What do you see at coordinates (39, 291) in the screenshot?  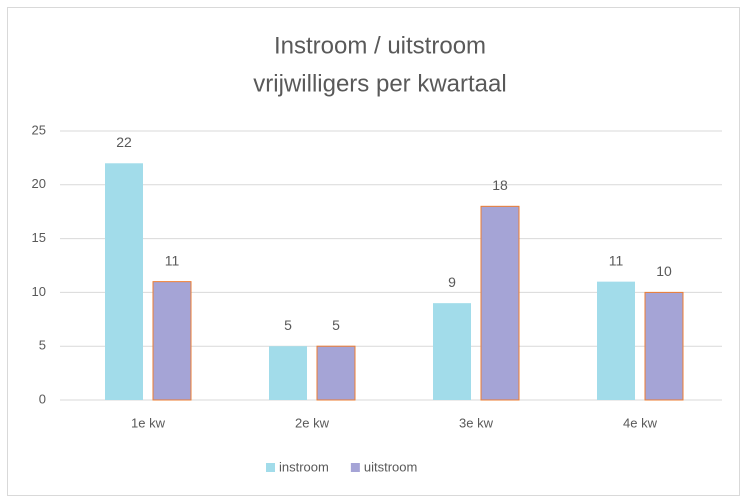 I see `y-tick-label: 10` at bounding box center [39, 291].